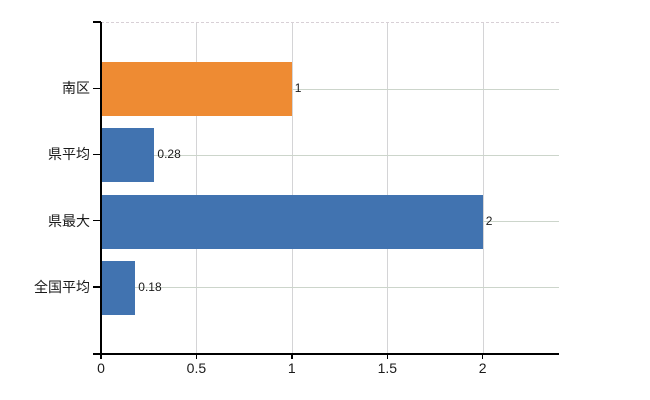 This screenshot has height=400, width=650. I want to click on x-tick-label: 2, so click(482, 368).